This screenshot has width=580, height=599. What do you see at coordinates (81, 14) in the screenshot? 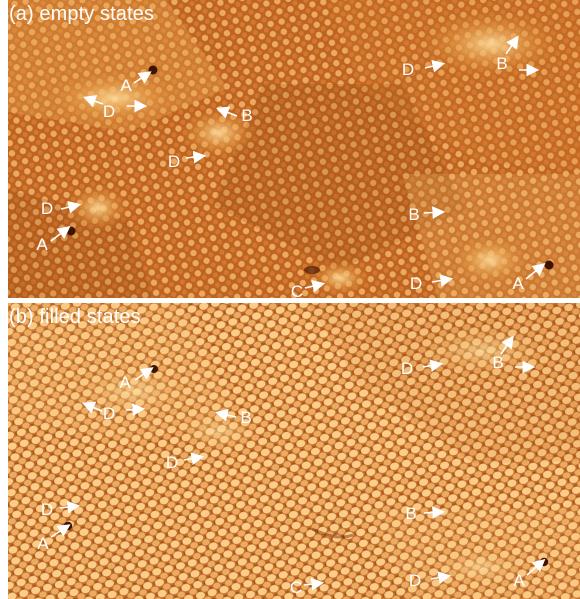
I see `empty-states-title: (a) empty states` at bounding box center [81, 14].